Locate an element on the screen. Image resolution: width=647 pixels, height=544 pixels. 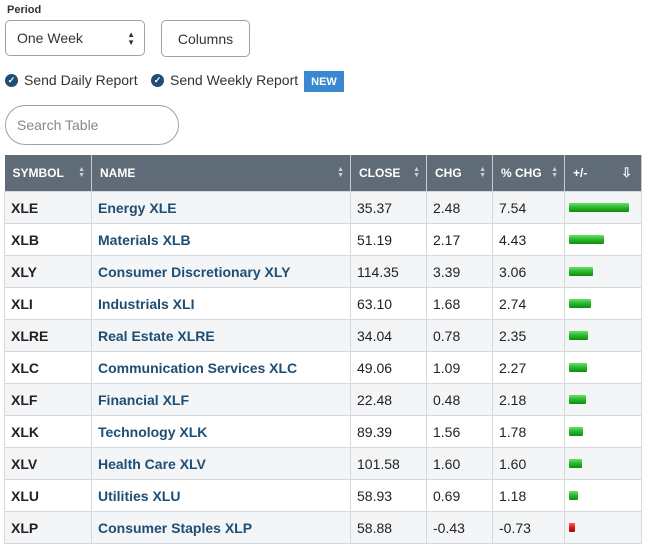
name-link: Consumer Discretionary XLY is located at coordinates (221, 271).